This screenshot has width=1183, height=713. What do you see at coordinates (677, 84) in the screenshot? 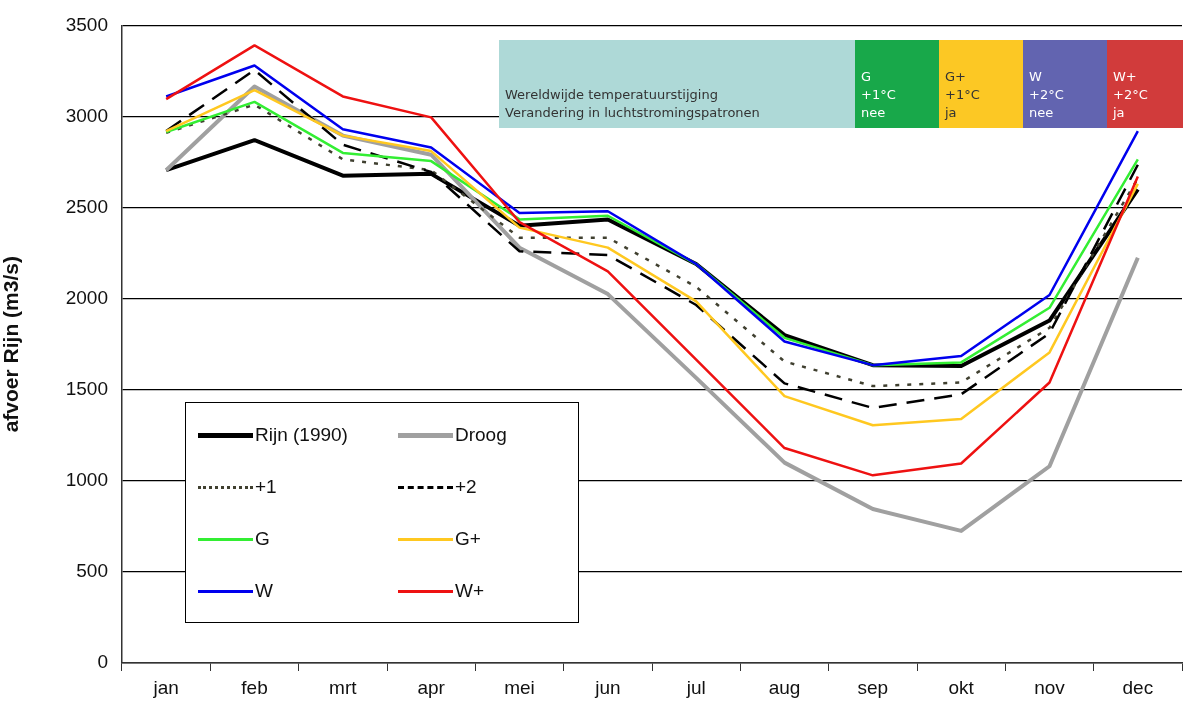
I see `annotation: Wereldwijde temperatuurstijging Verandering in luchtstromingspatronen` at bounding box center [677, 84].